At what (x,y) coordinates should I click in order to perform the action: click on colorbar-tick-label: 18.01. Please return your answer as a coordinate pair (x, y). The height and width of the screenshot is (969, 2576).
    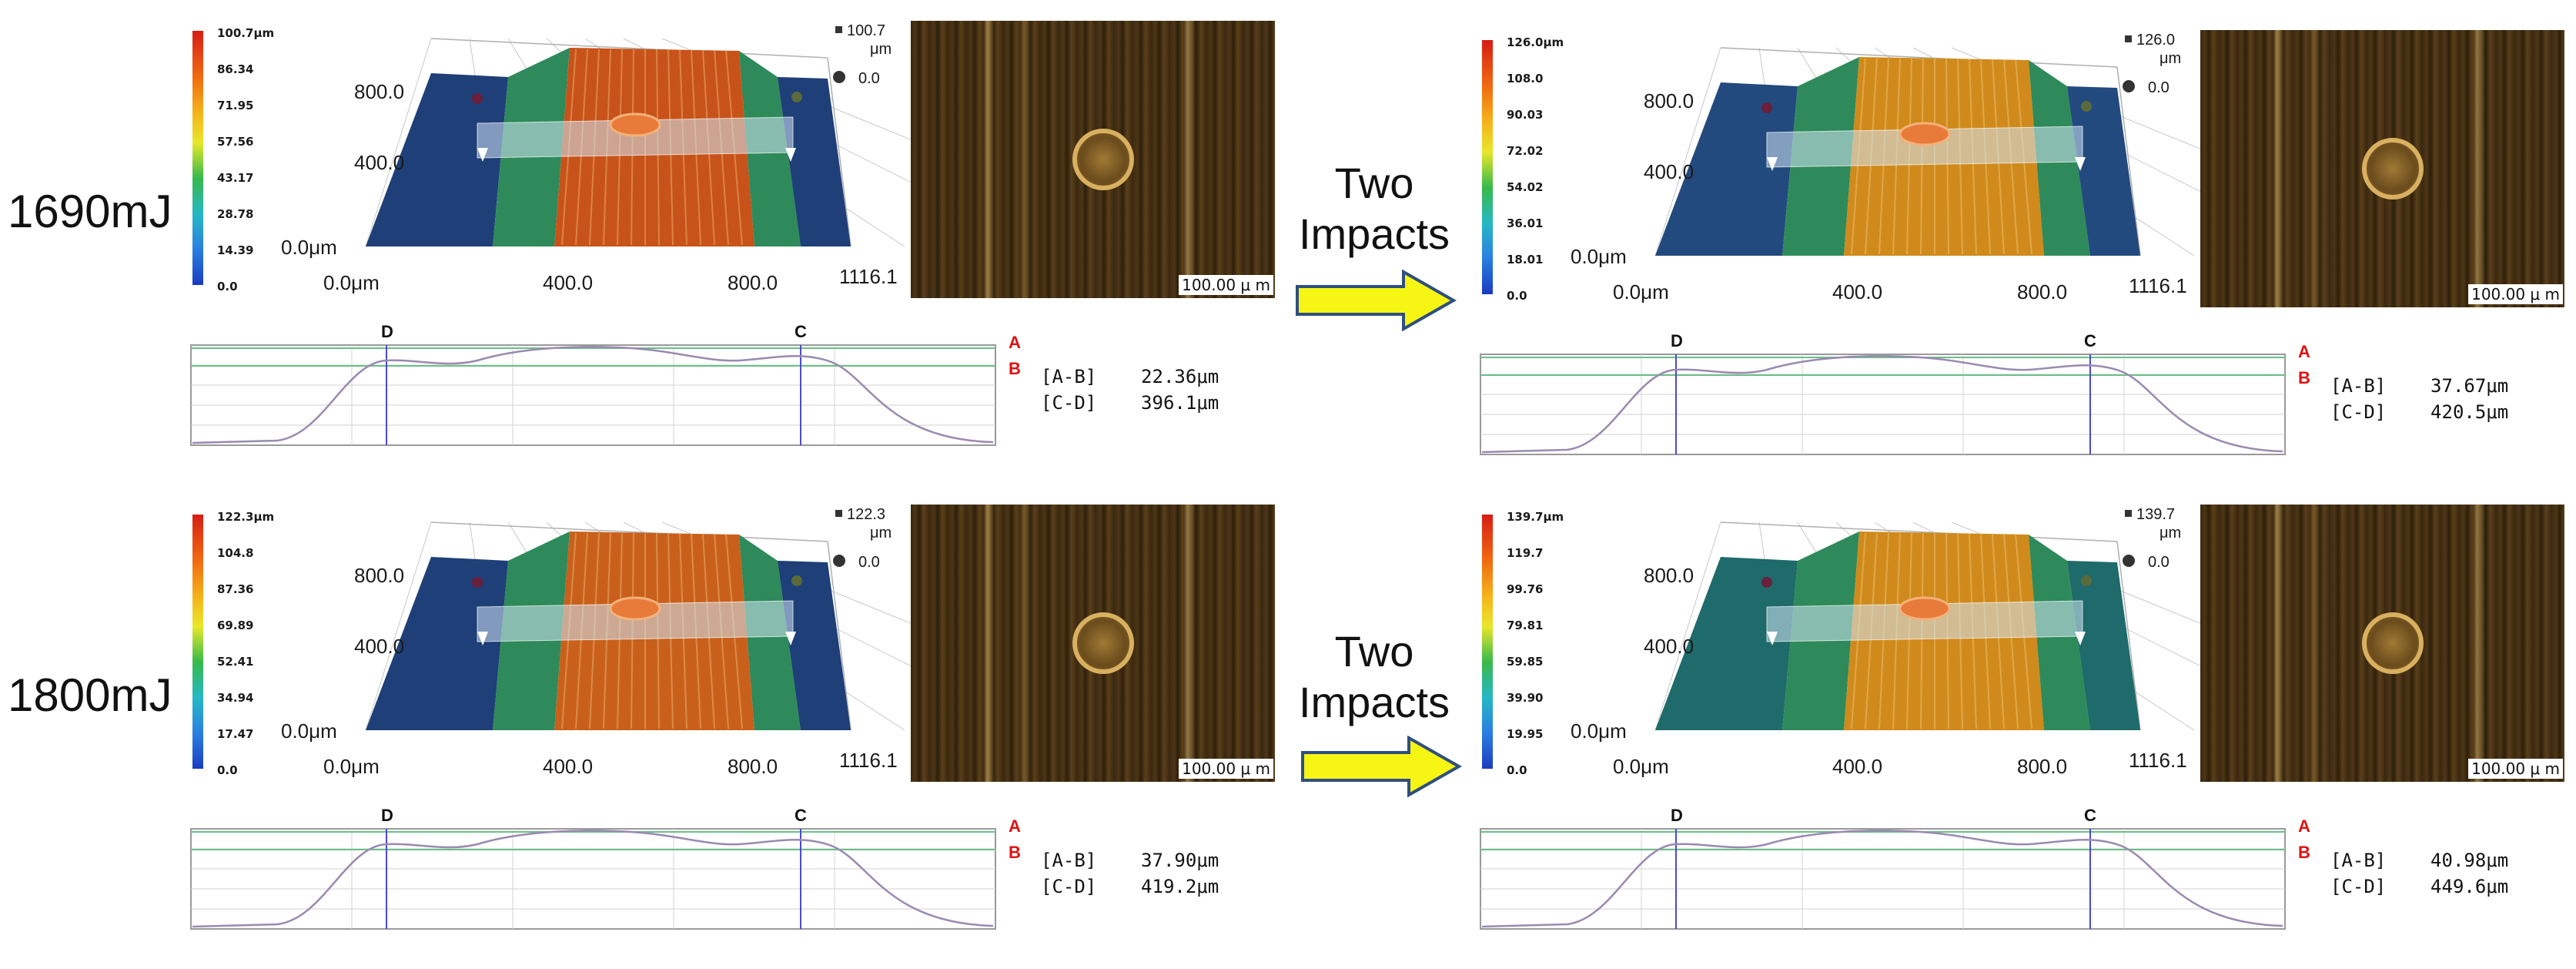
    Looking at the image, I should click on (1526, 260).